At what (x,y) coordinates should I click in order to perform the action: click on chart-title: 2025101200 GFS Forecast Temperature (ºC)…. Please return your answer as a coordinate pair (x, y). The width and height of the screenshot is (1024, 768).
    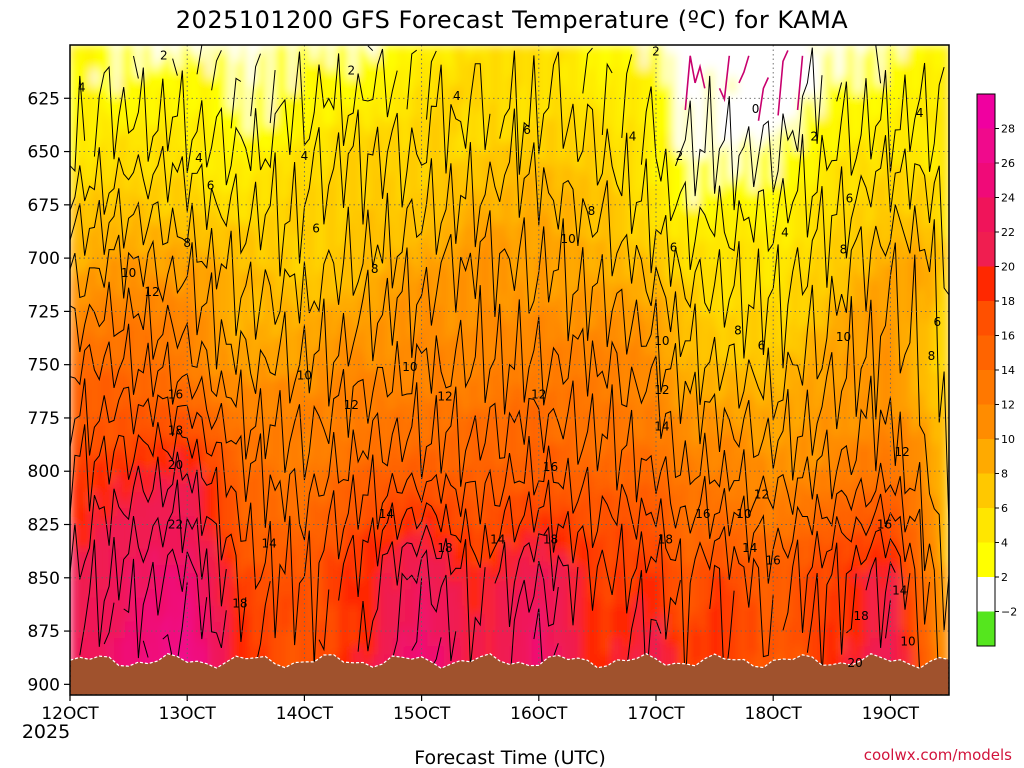
    Looking at the image, I should click on (512, 20).